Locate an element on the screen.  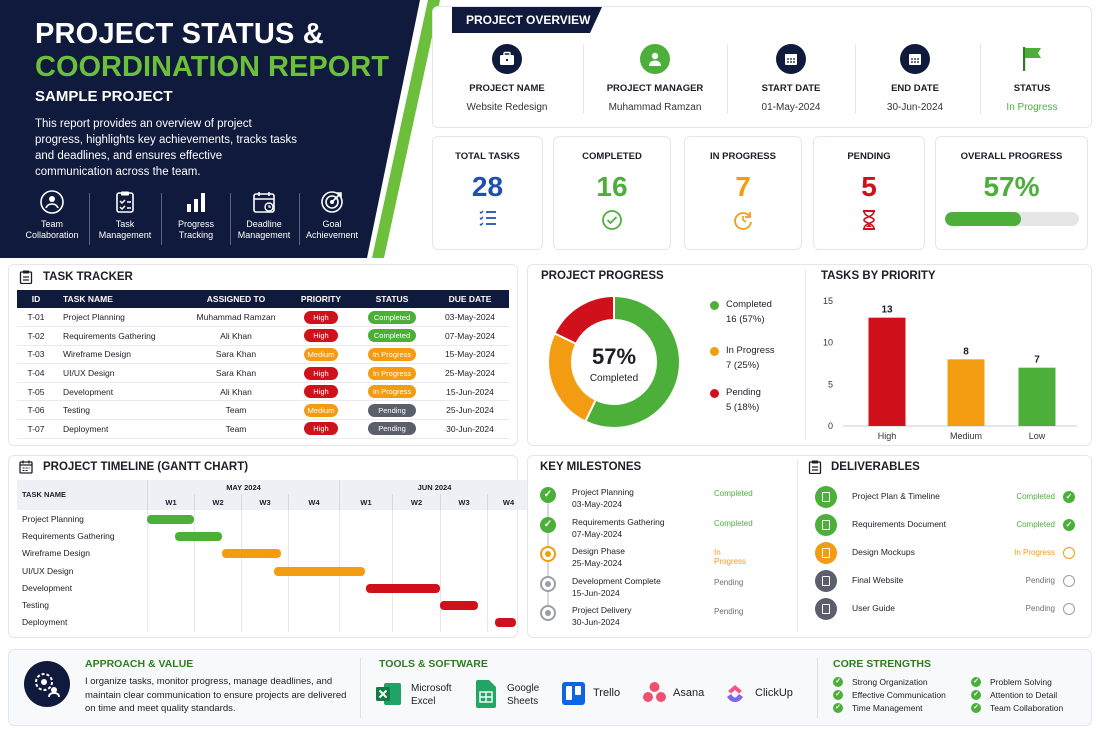
priority-badge: Medium is located at coordinates (321, 410).